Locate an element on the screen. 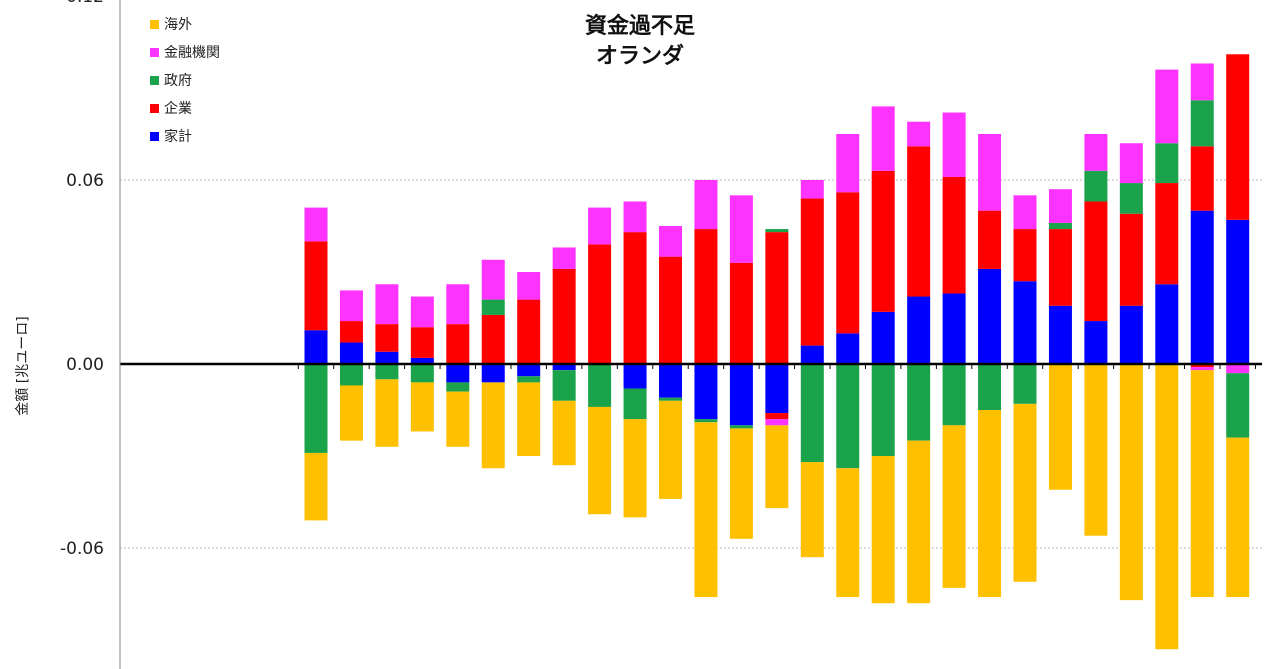 This screenshot has height=669, width=1280. y-tick-label: 0.00 is located at coordinates (85, 365).